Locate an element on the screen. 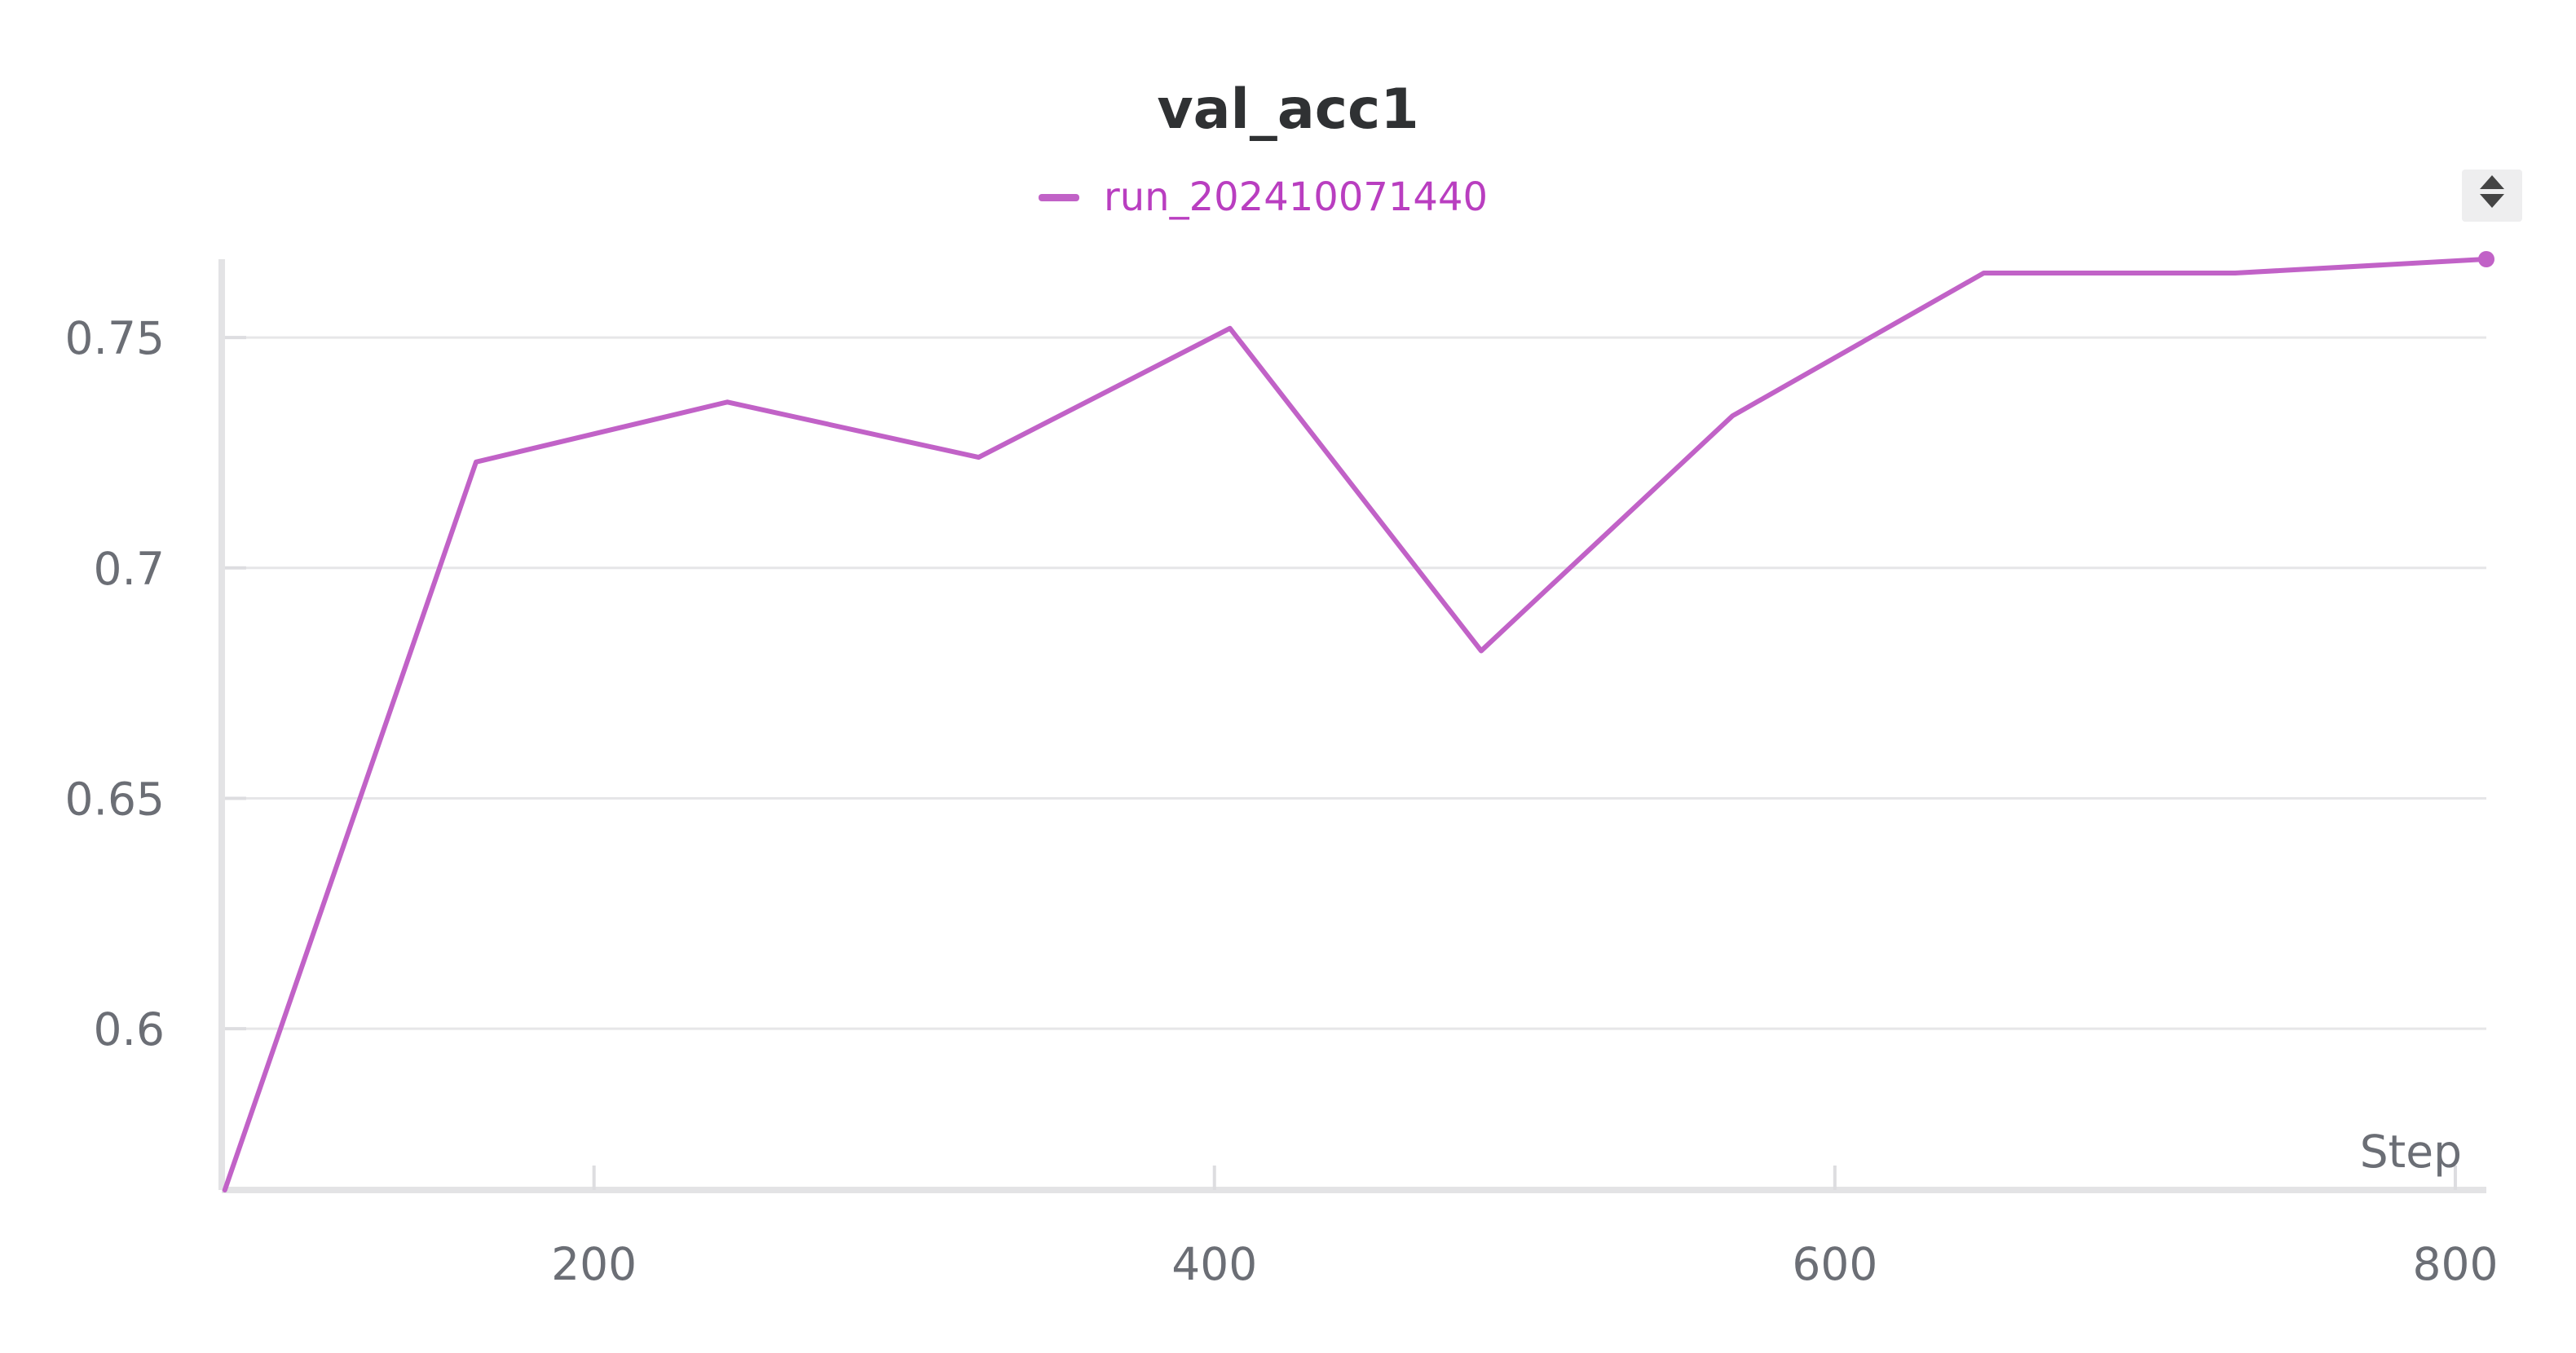 This screenshot has width=2576, height=1353. y-tick-label: 0.65 is located at coordinates (115, 799).